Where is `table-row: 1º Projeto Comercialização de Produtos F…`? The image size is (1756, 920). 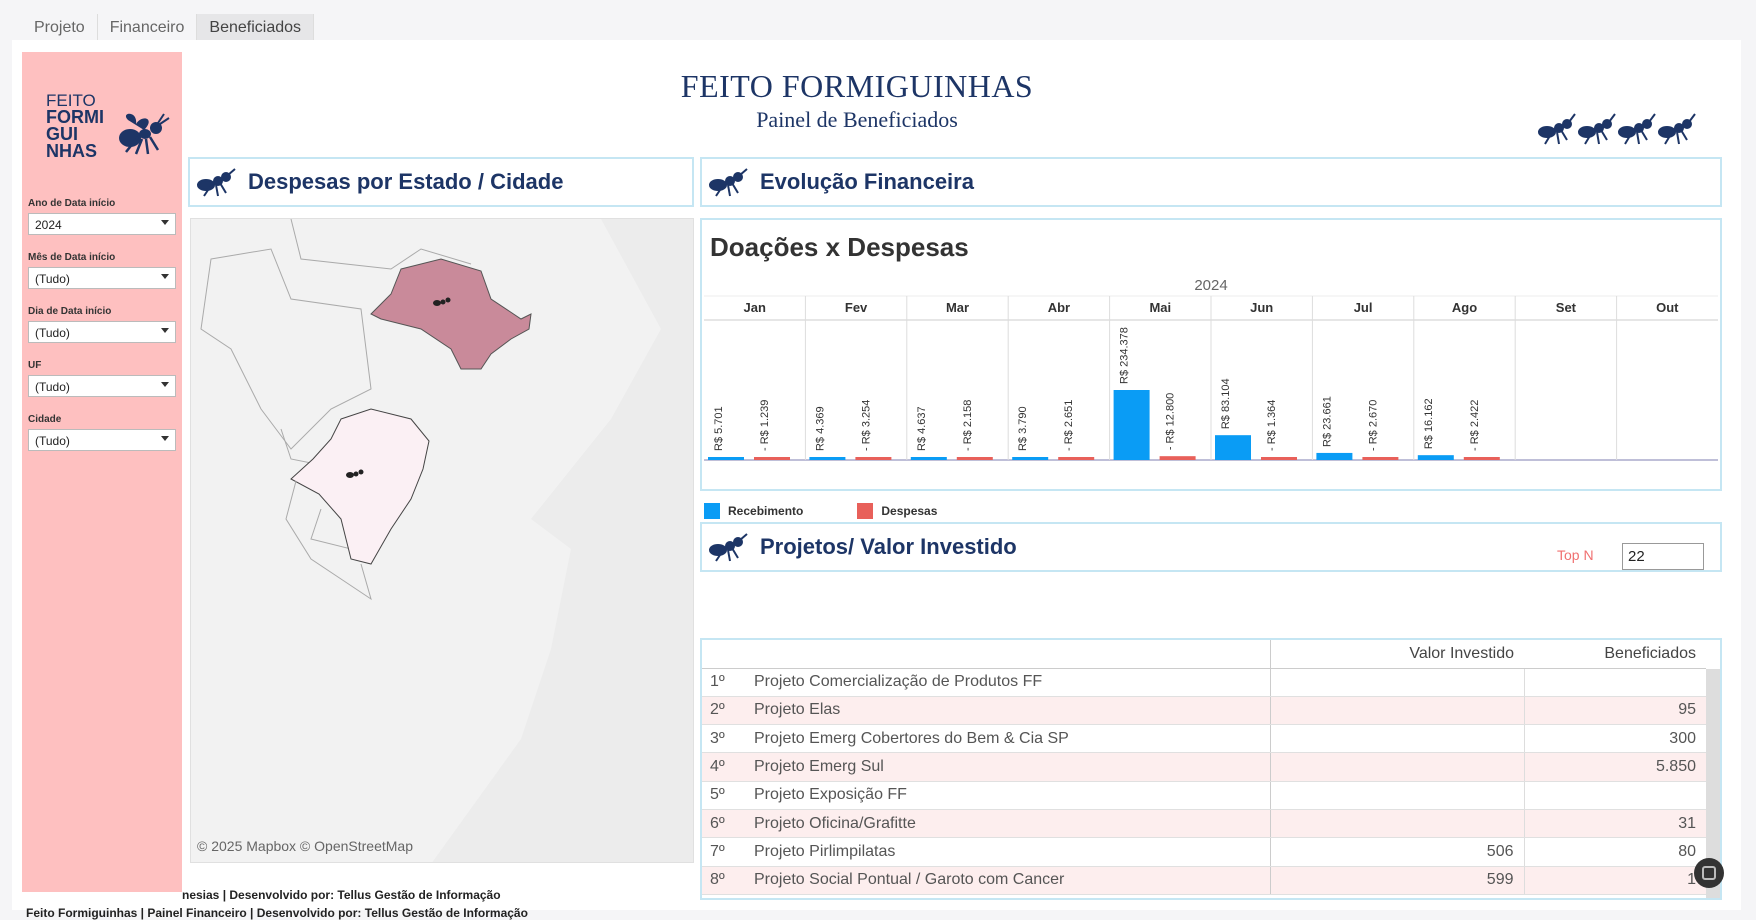 table-row: 1º Projeto Comercialização de Produtos F… is located at coordinates (1204, 682).